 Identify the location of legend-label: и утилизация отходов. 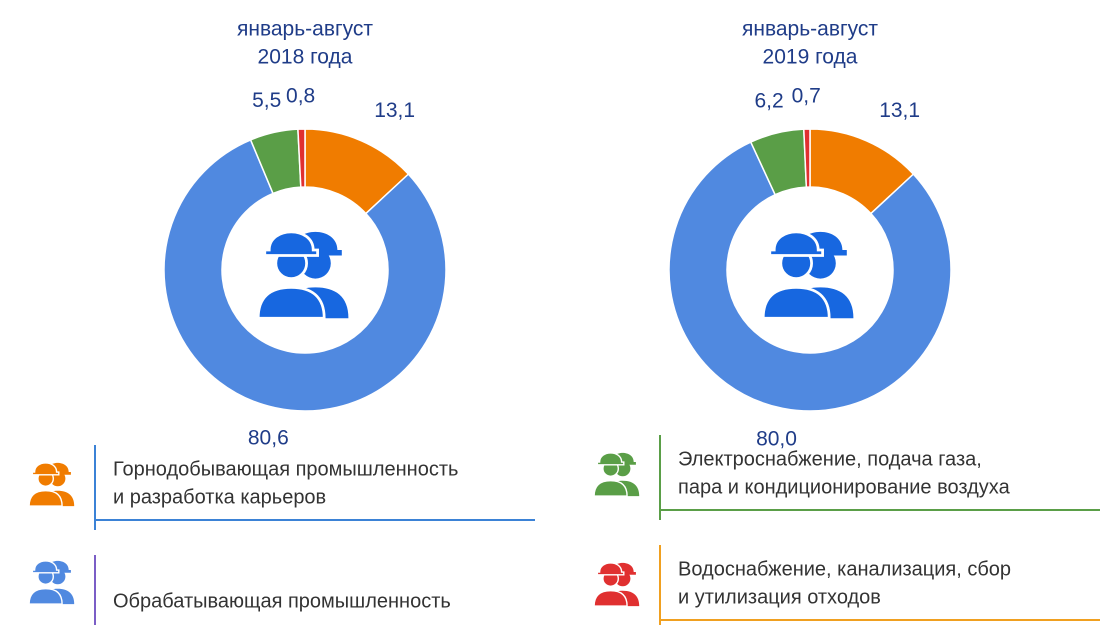
(779, 597).